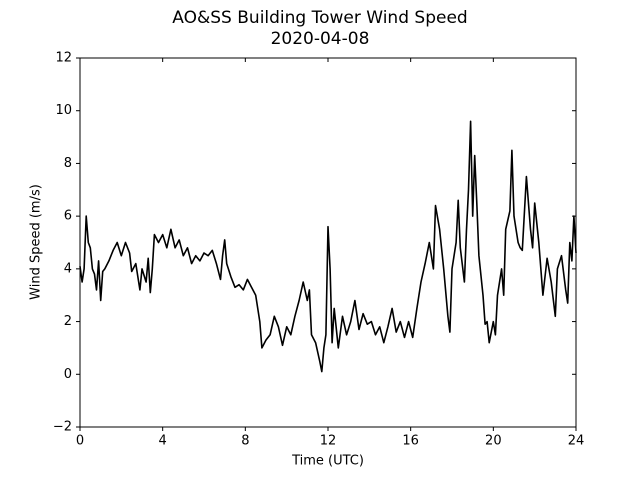 This screenshot has height=480, width=640. What do you see at coordinates (163, 441) in the screenshot?
I see `x-tick-label: 4` at bounding box center [163, 441].